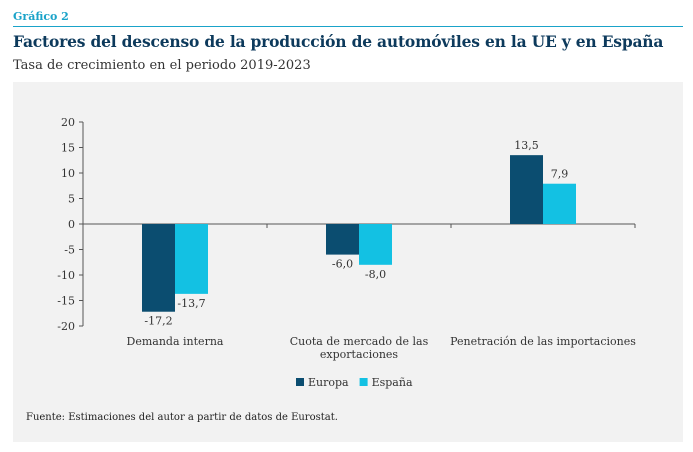 This screenshot has width=693, height=452. I want to click on data-label-españa-2: -8,0, so click(375, 274).